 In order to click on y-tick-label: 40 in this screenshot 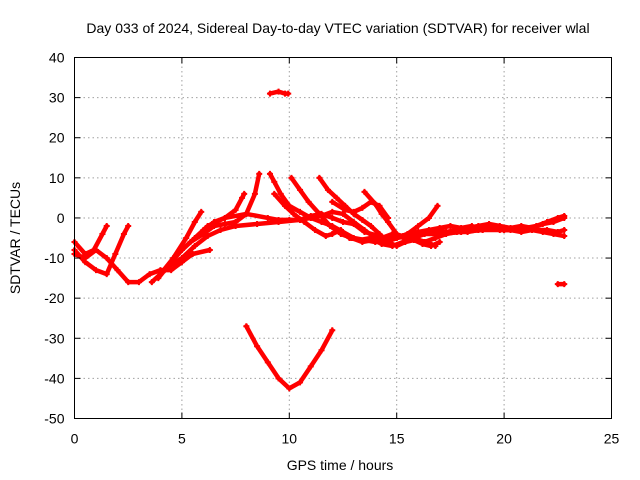, I will do `click(57, 58)`.